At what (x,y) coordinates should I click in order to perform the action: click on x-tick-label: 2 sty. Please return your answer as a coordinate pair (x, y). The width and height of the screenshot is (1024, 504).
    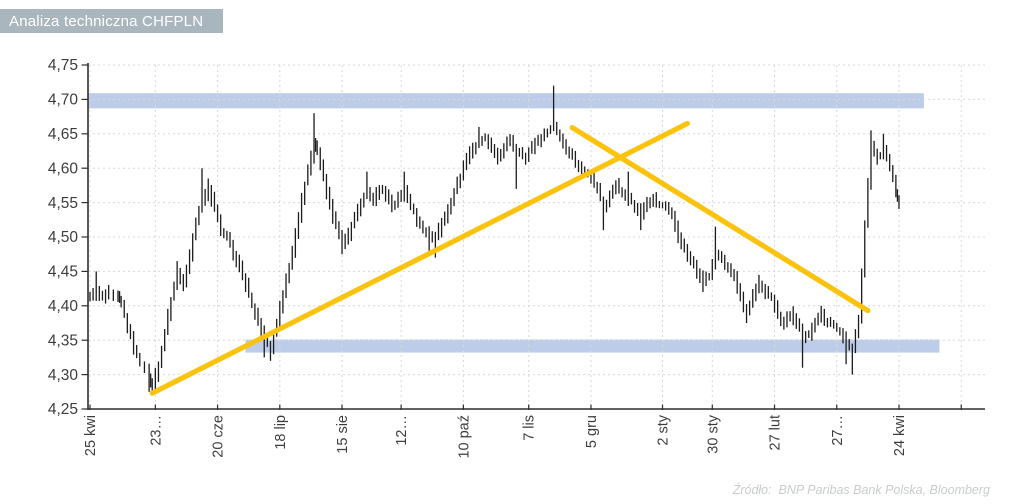
    Looking at the image, I should click on (664, 429).